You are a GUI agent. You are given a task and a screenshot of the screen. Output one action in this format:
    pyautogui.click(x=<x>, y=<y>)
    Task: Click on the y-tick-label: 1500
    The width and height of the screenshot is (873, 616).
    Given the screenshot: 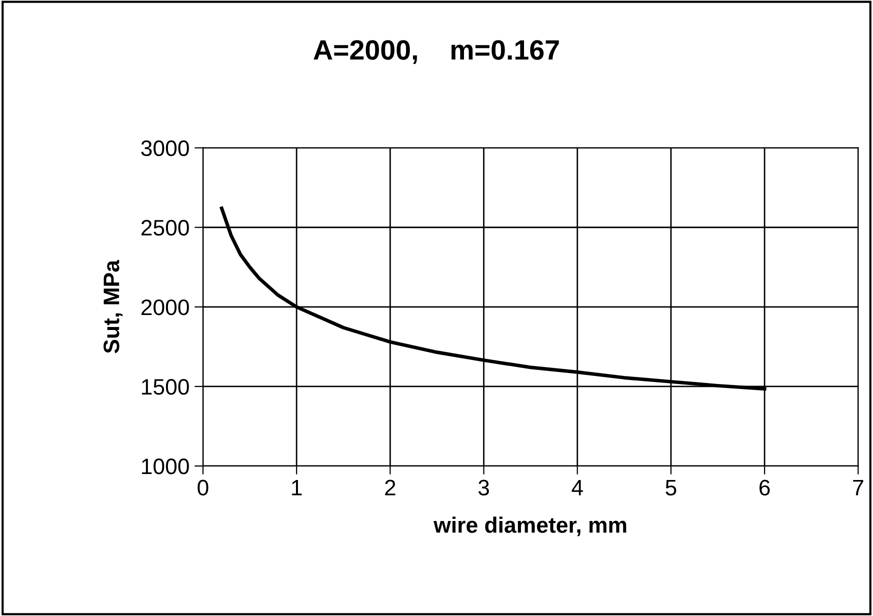 What is the action you would take?
    pyautogui.click(x=165, y=387)
    